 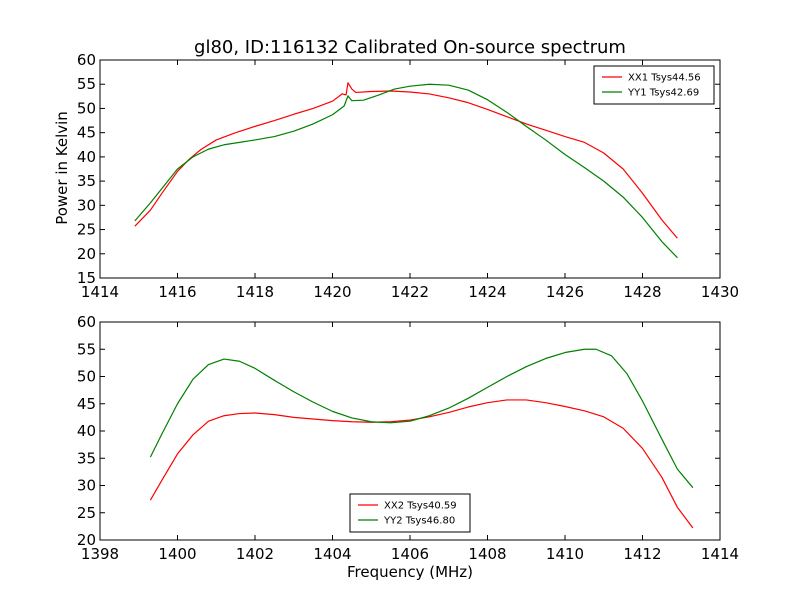 What do you see at coordinates (255, 292) in the screenshot?
I see `x-tick-label: 1418` at bounding box center [255, 292].